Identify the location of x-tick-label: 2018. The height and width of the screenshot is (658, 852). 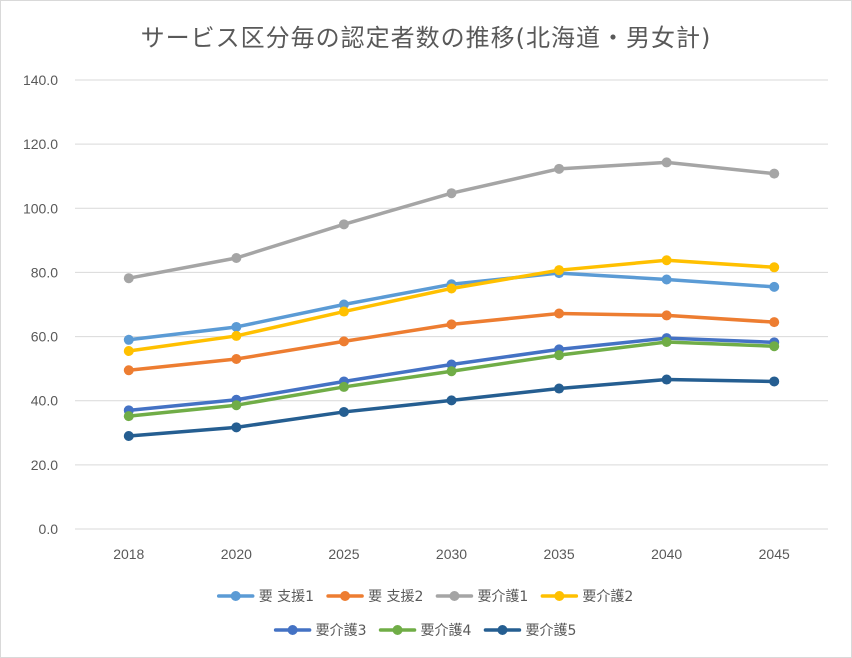
(128, 554).